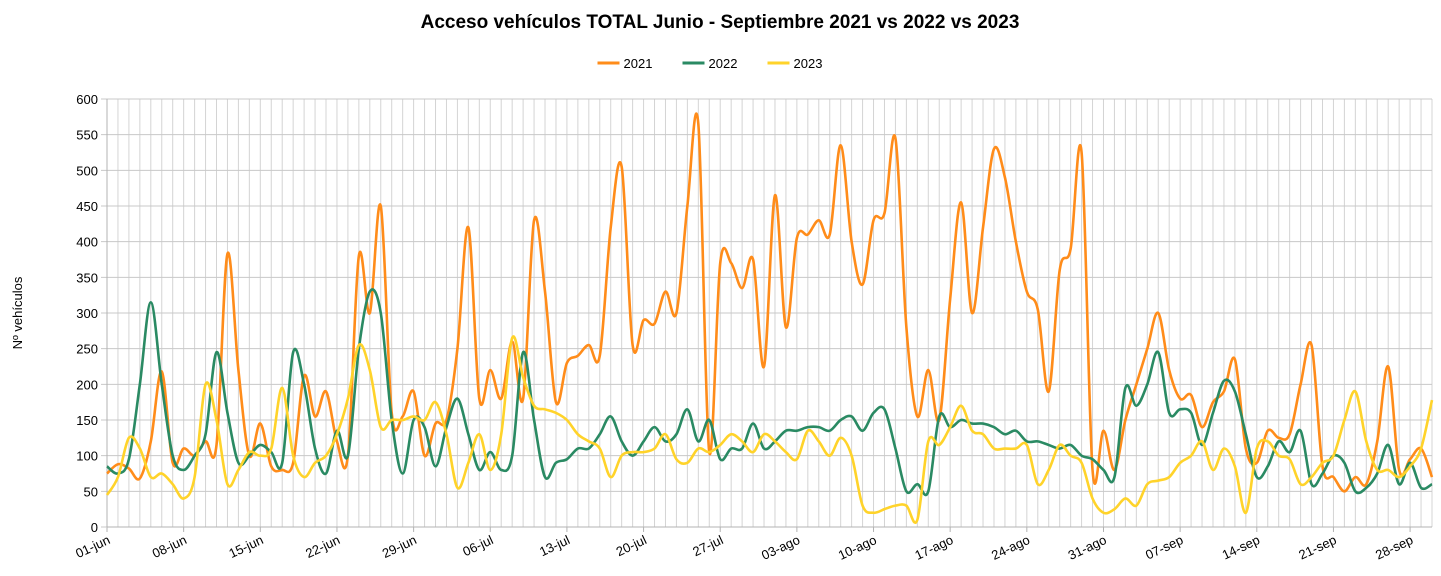 This screenshot has width=1441, height=576. Describe the element at coordinates (87, 170) in the screenshot. I see `y-tick-label: 500` at that location.